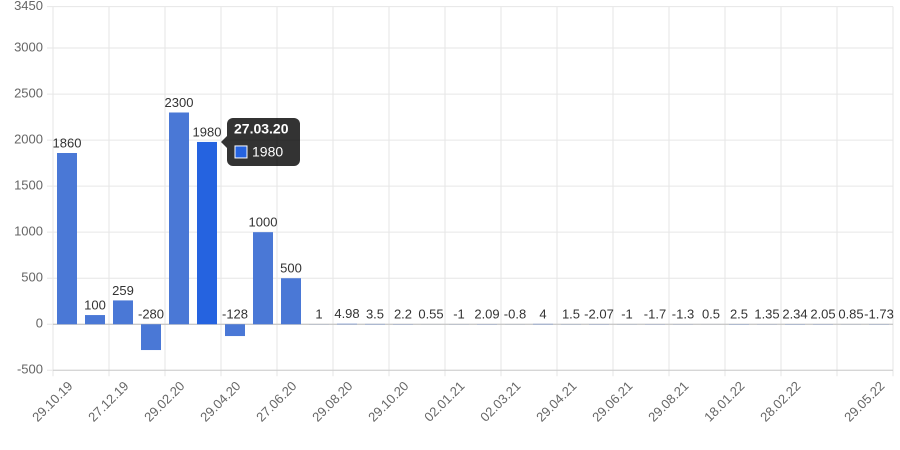  Describe the element at coordinates (95, 304) in the screenshot. I see `data-label: 100` at that location.